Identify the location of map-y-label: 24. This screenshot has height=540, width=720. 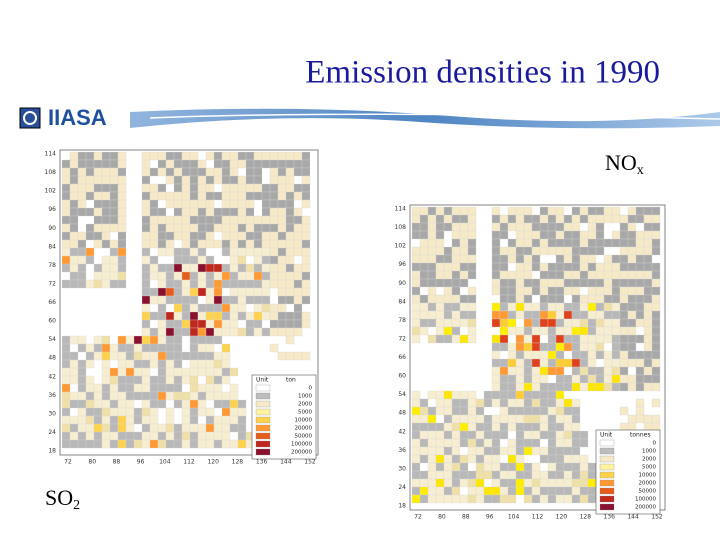
(52, 432).